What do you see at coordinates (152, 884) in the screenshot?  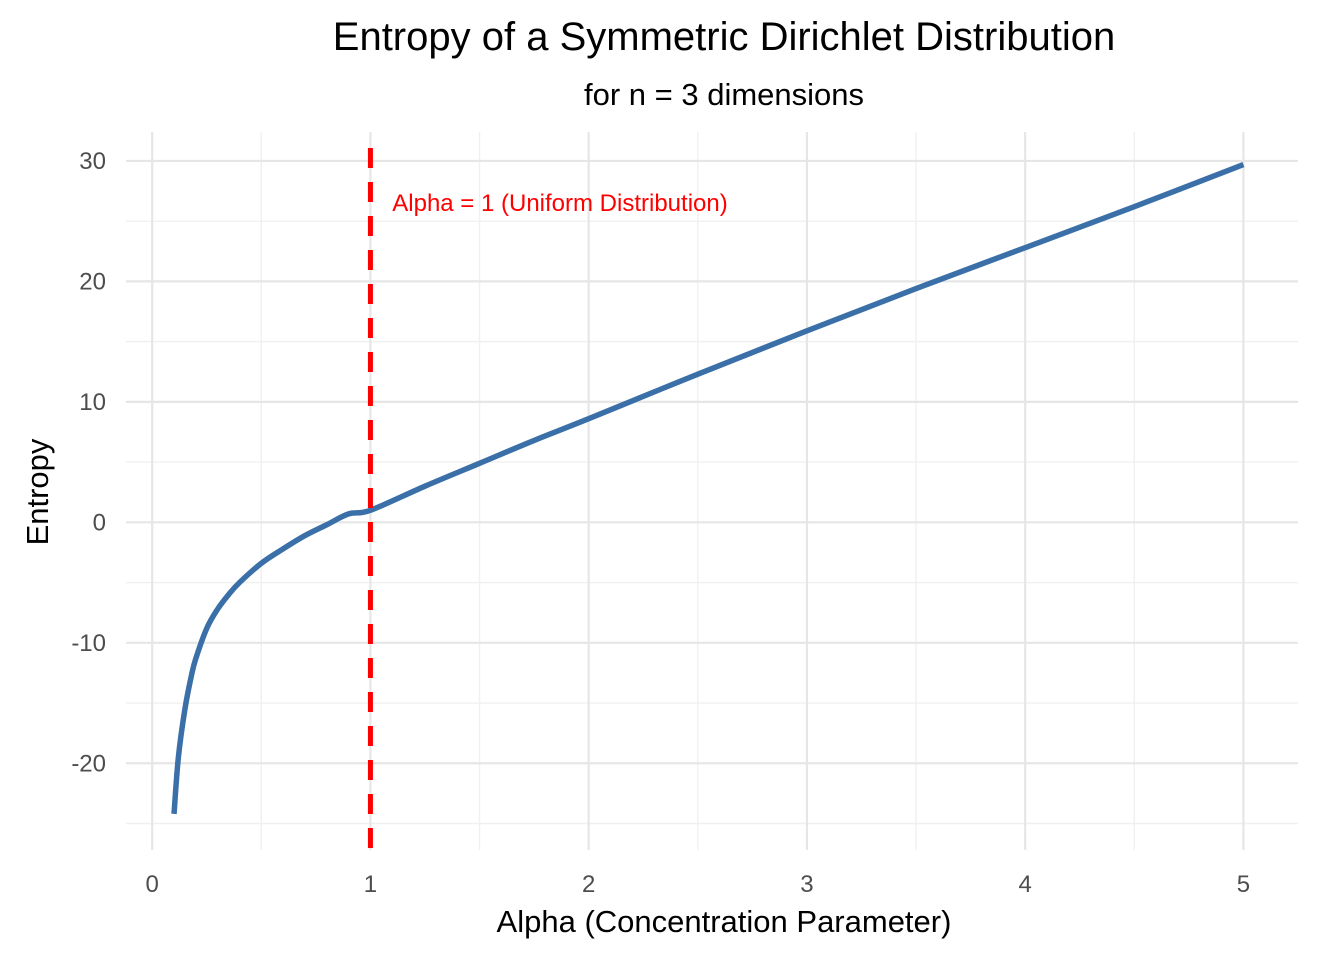 I see `x-tick-label: 0` at bounding box center [152, 884].